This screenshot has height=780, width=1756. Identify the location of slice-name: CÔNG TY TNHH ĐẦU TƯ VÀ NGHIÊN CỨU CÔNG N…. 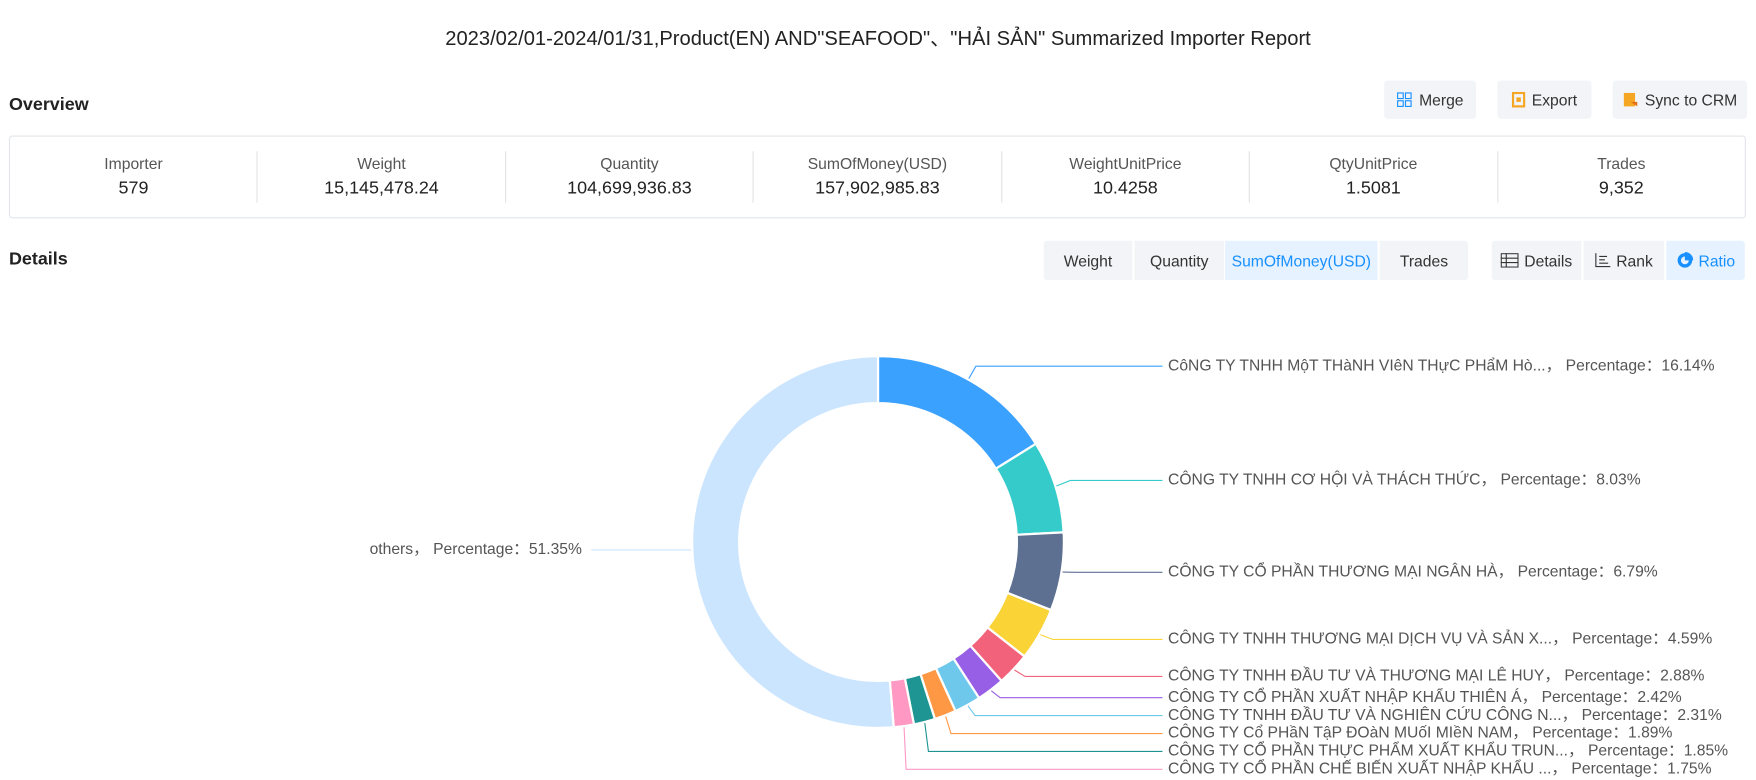
(1365, 714).